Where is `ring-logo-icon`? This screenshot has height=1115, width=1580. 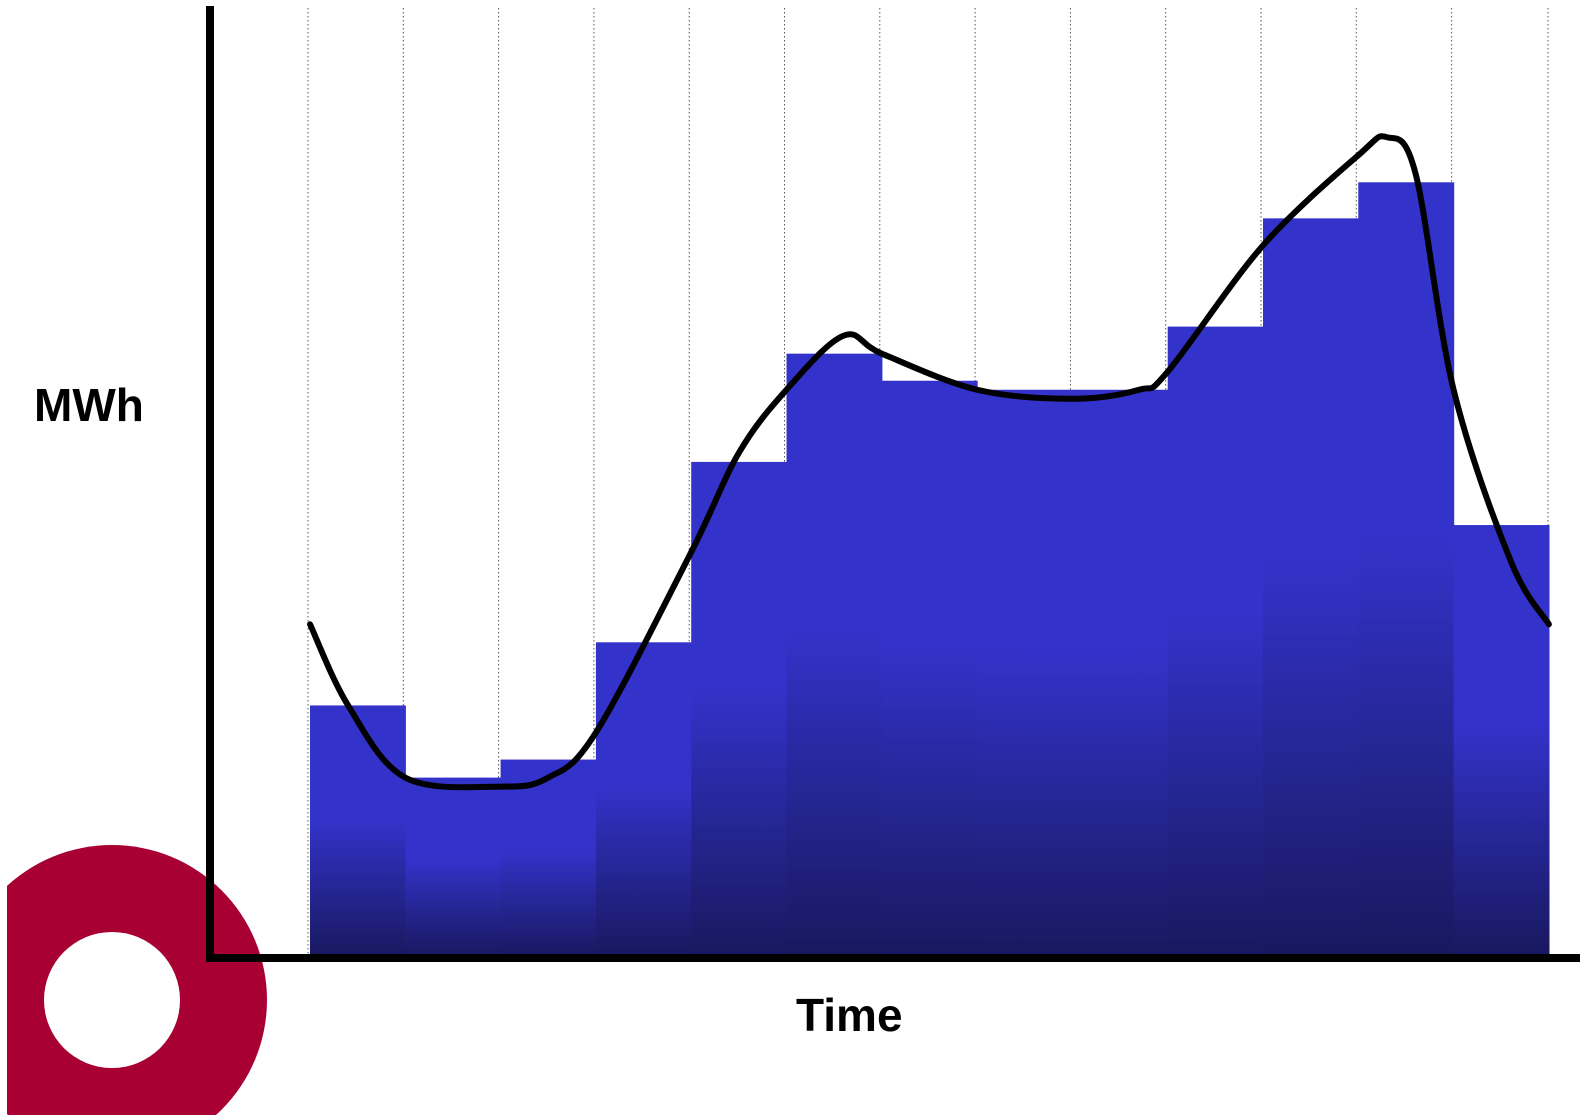
ring-logo-icon is located at coordinates (133, 977).